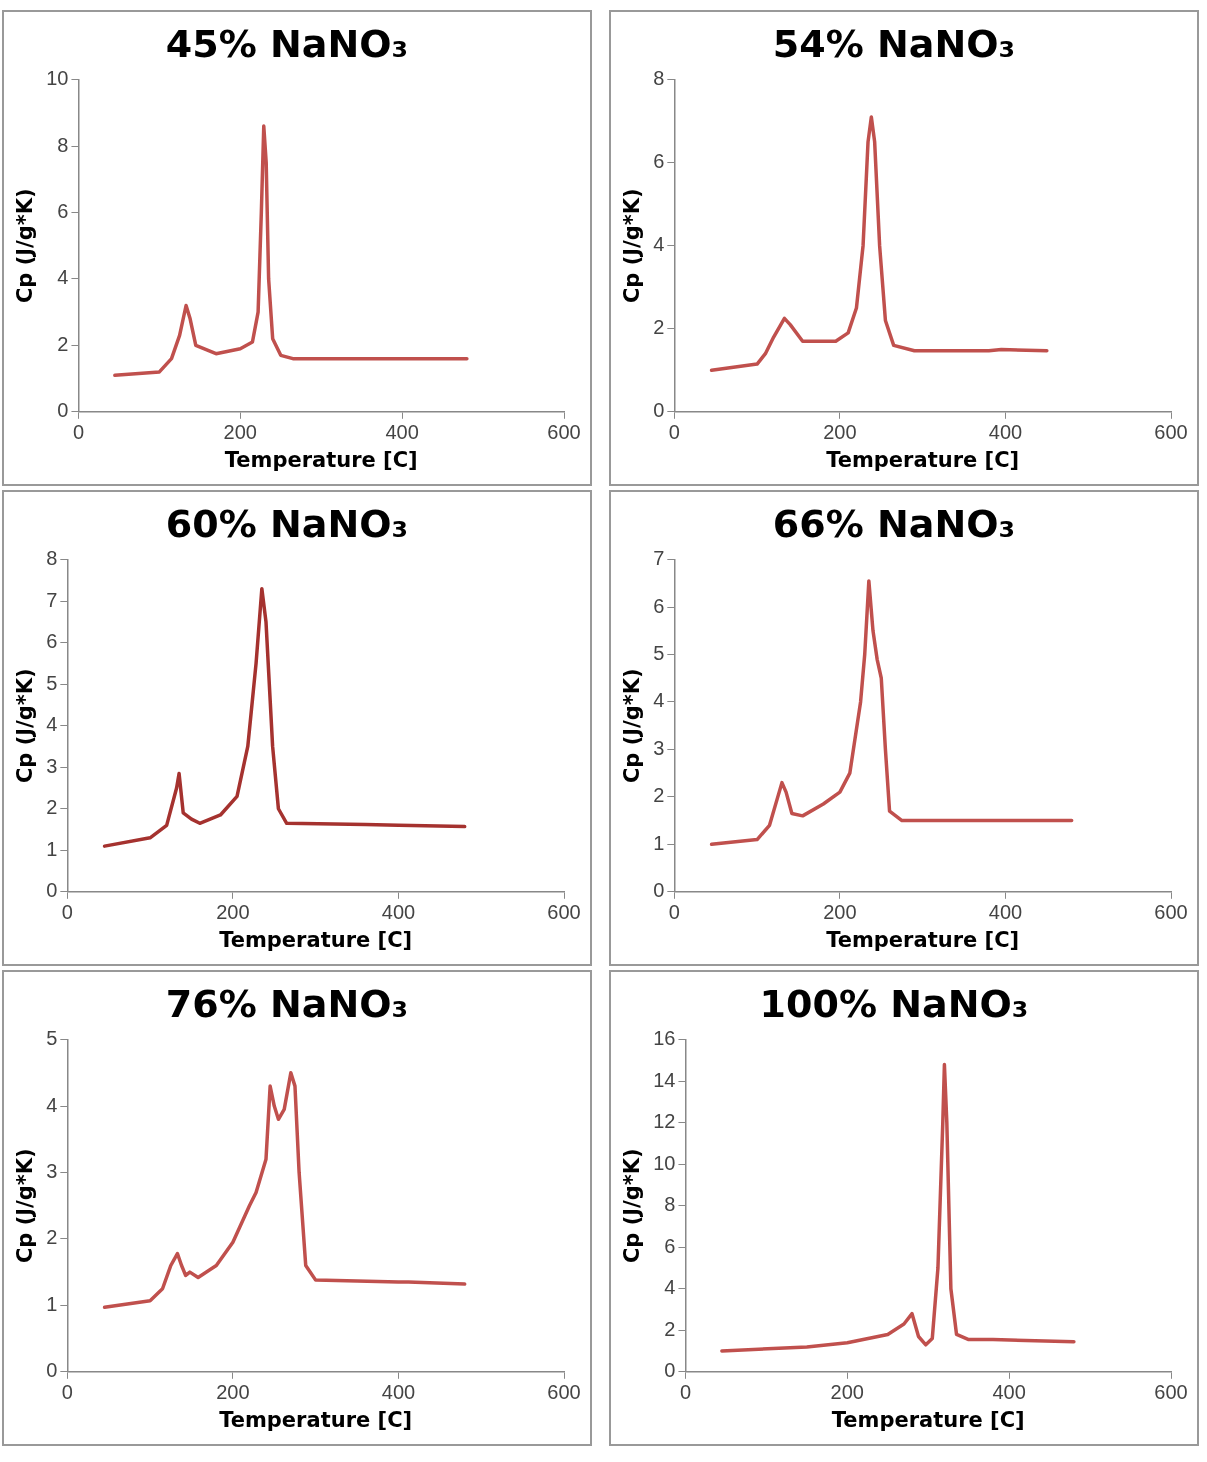 The width and height of the screenshot is (1207, 1462). What do you see at coordinates (664, 1121) in the screenshot?
I see `y-tick-label: 12` at bounding box center [664, 1121].